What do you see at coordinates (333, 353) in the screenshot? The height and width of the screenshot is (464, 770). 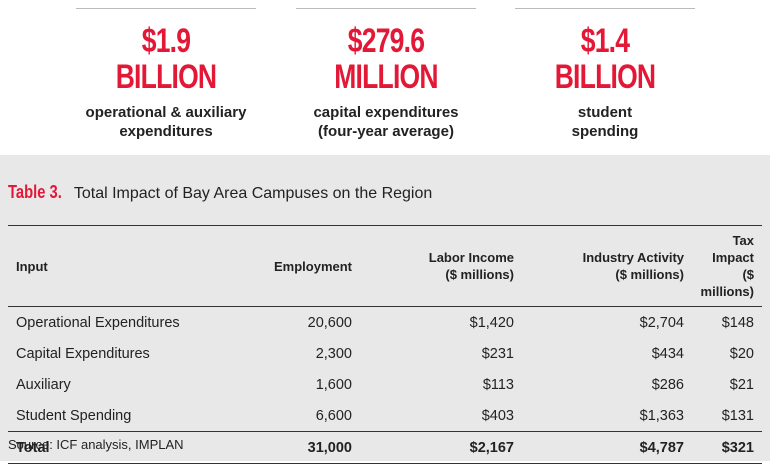 I see `row-employment: 2,300` at bounding box center [333, 353].